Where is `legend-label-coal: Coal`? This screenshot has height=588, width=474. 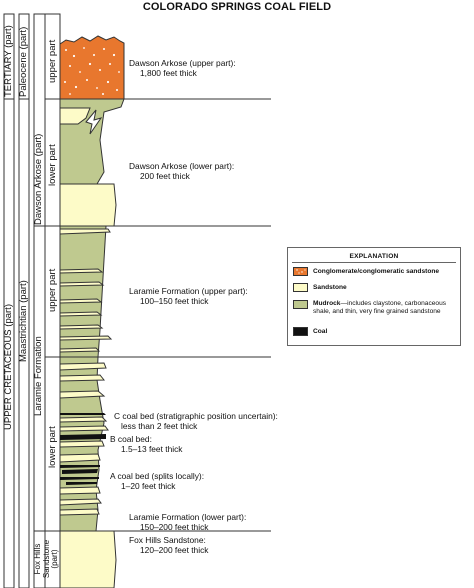 legend-label-coal: Coal is located at coordinates (320, 331).